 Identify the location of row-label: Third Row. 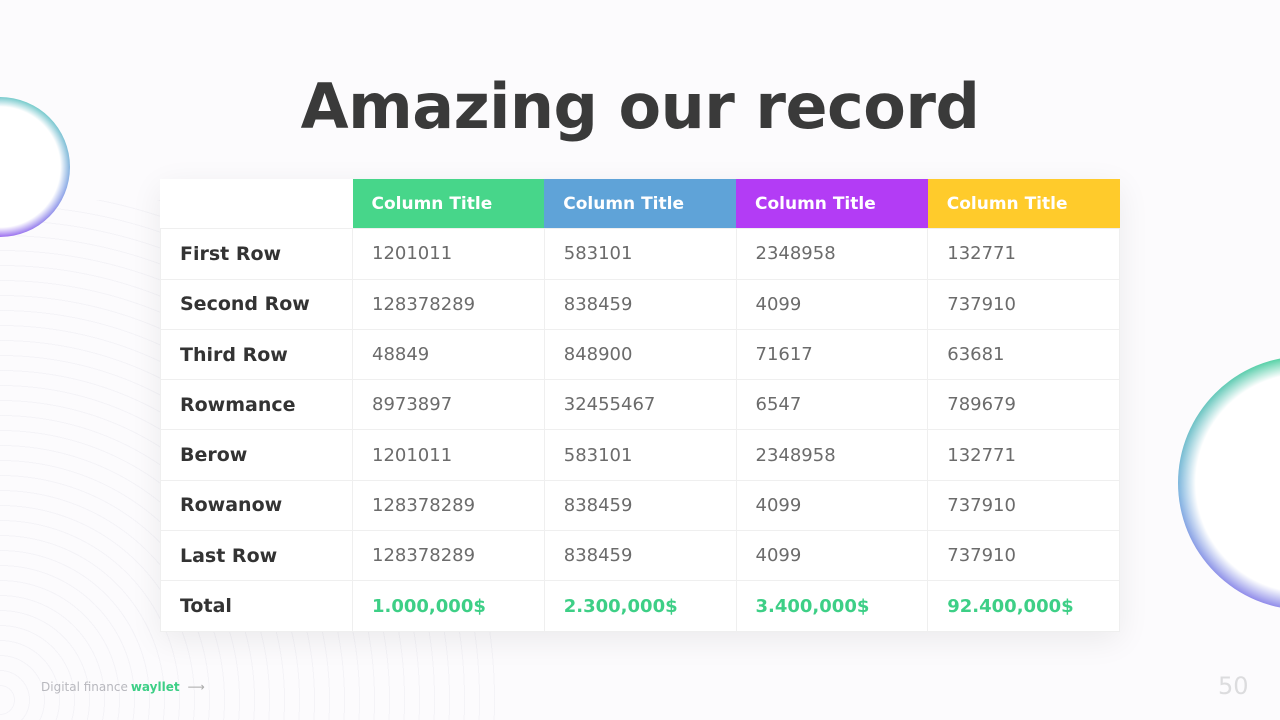
(256, 354).